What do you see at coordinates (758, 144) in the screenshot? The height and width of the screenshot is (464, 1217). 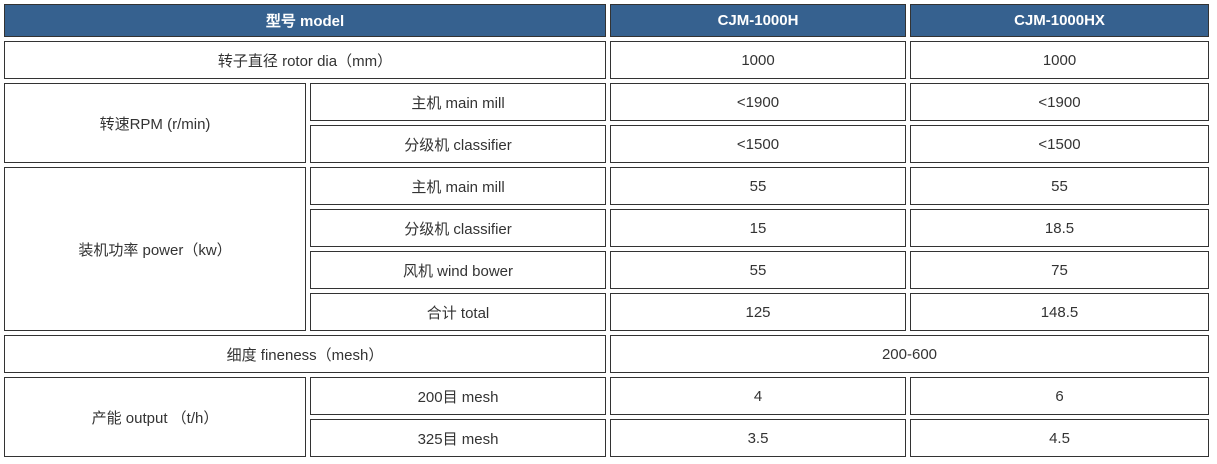 I see `rpm-classifier-value-1: <1500` at bounding box center [758, 144].